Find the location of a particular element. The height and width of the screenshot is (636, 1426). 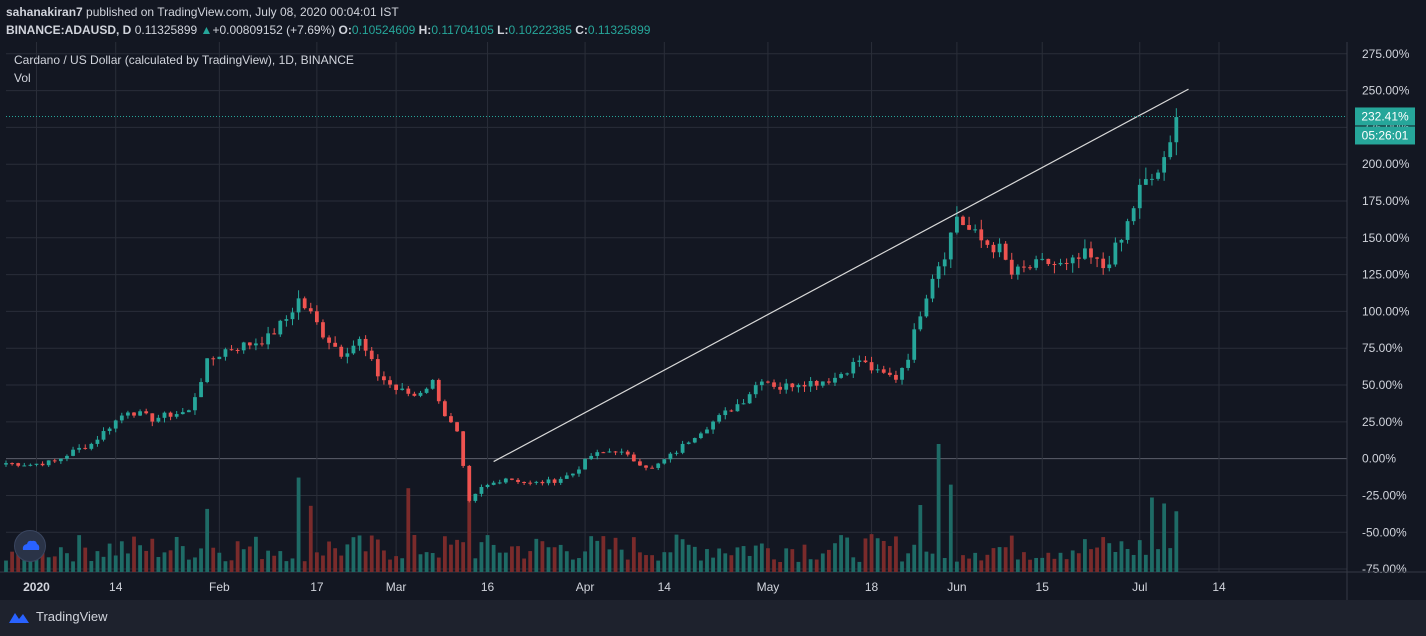

legend-volume-label: Vol is located at coordinates (22, 78).